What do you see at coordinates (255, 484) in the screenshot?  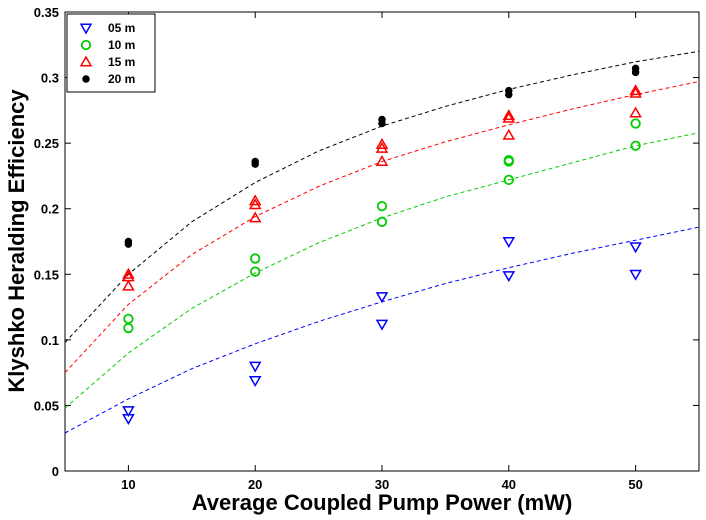 I see `x-tick-label: 20` at bounding box center [255, 484].